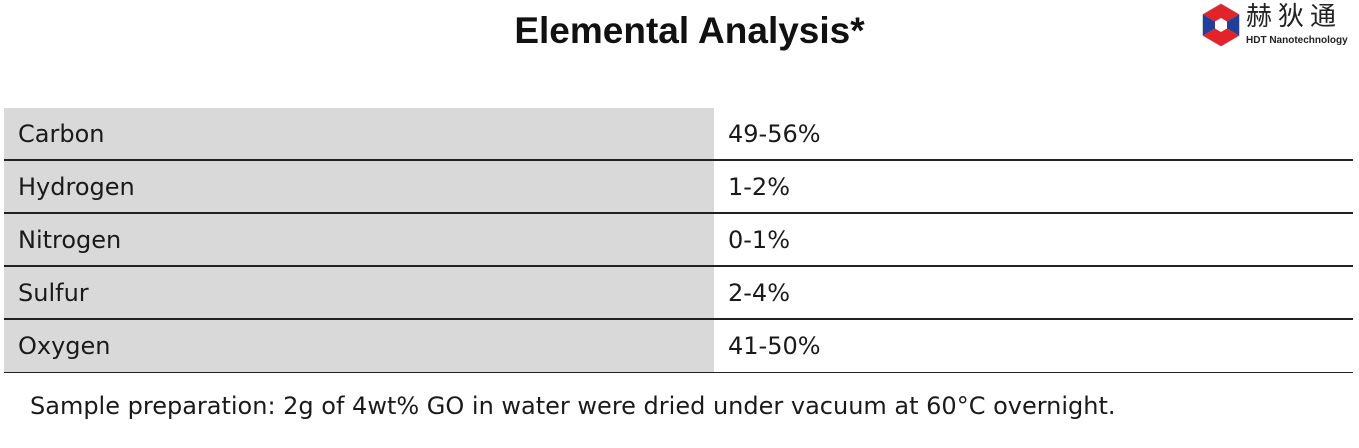 The height and width of the screenshot is (448, 1359). What do you see at coordinates (1297, 40) in the screenshot?
I see `logo-english-name: HDT Nanotechnology` at bounding box center [1297, 40].